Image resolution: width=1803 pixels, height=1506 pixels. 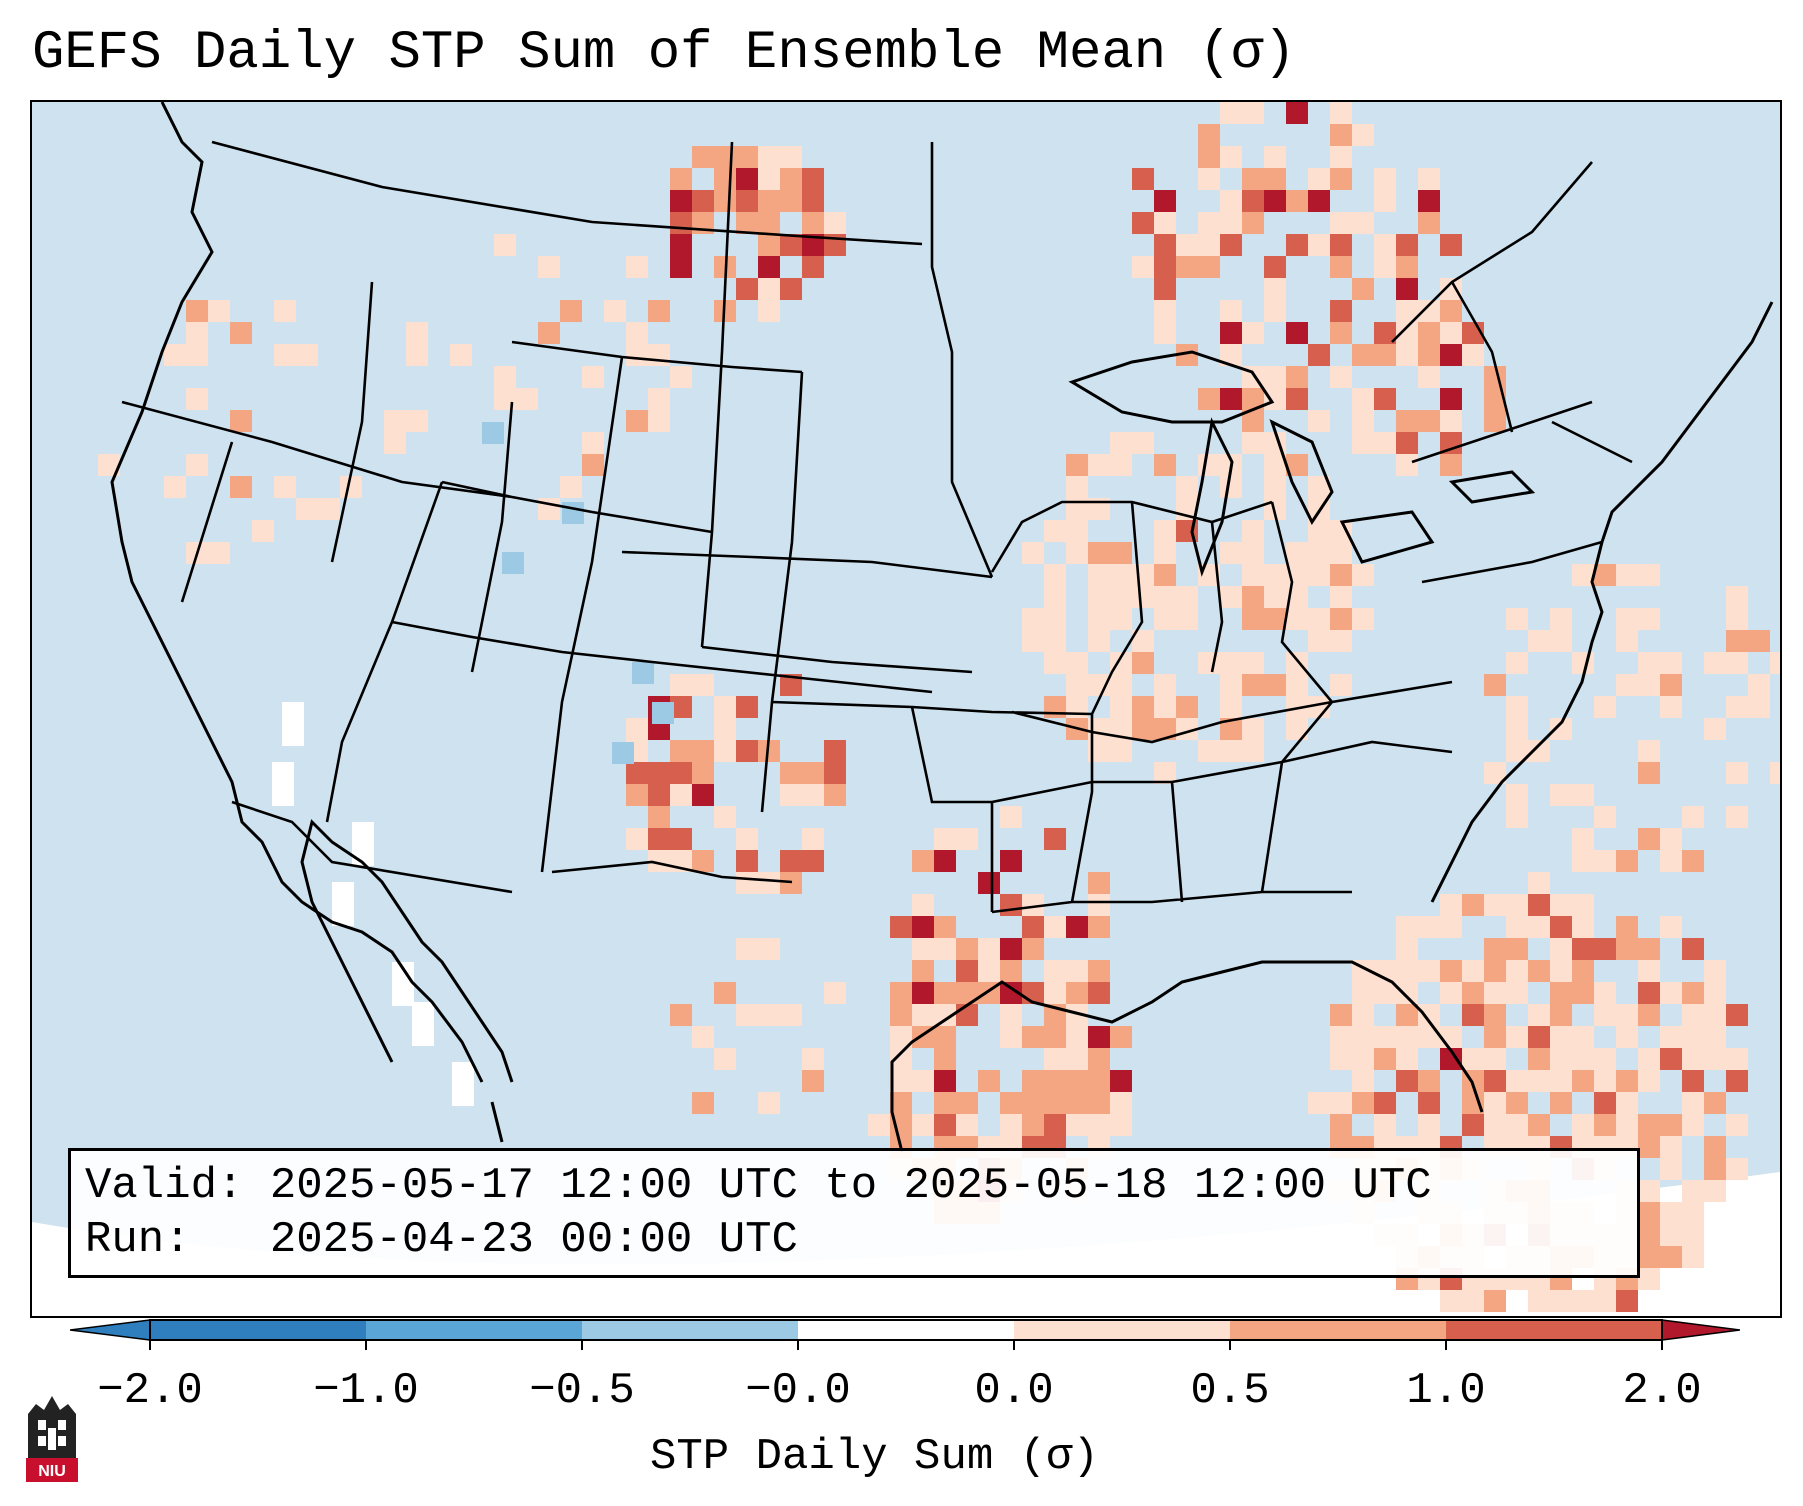 What do you see at coordinates (1700, 1330) in the screenshot?
I see `colorbar-high-arrow` at bounding box center [1700, 1330].